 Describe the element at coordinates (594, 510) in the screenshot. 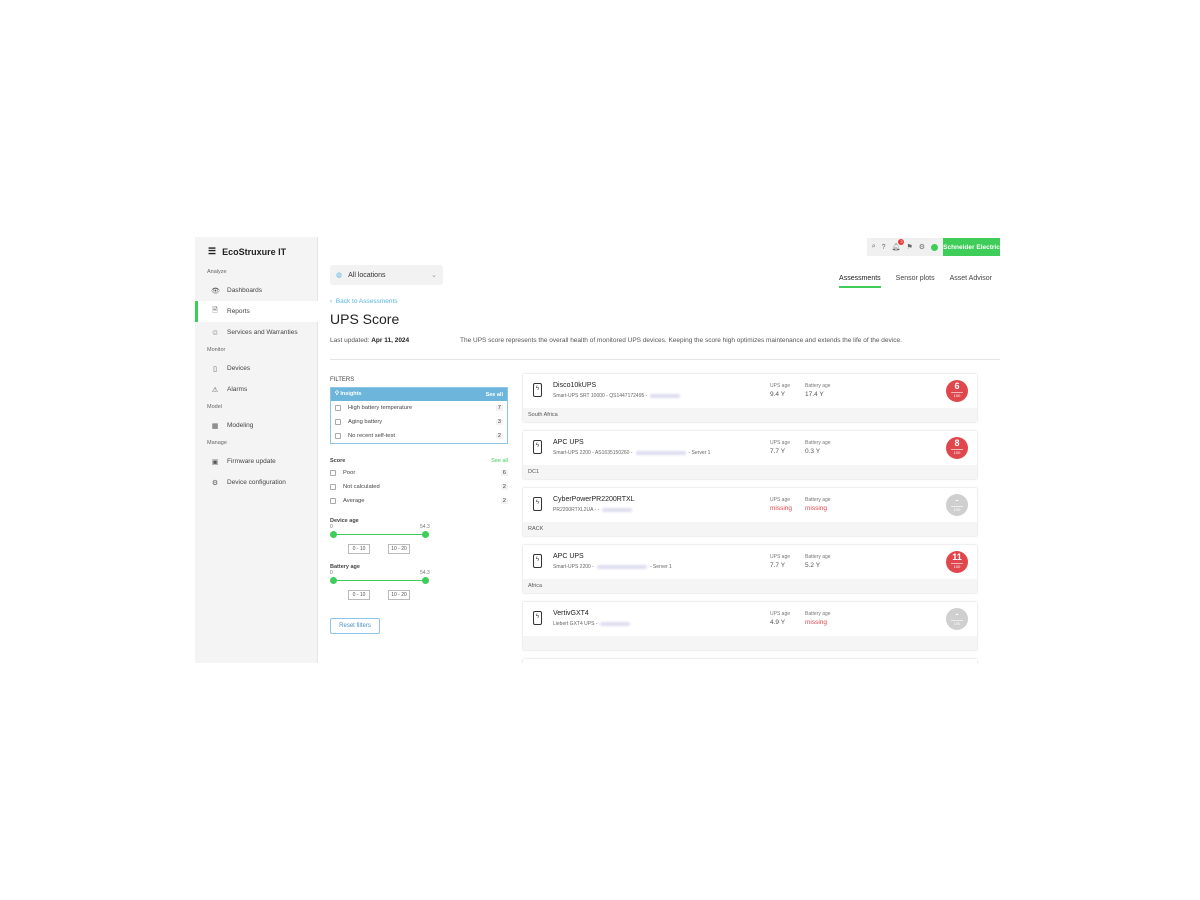

I see `device-details: PR2200RTXL2UA - -` at that location.